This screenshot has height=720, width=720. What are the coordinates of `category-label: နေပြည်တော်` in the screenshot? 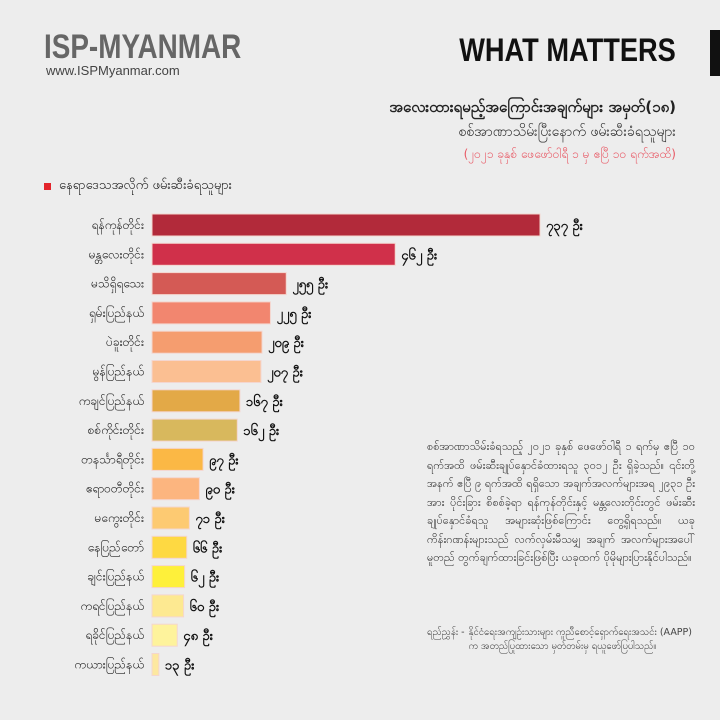 It's located at (116, 547).